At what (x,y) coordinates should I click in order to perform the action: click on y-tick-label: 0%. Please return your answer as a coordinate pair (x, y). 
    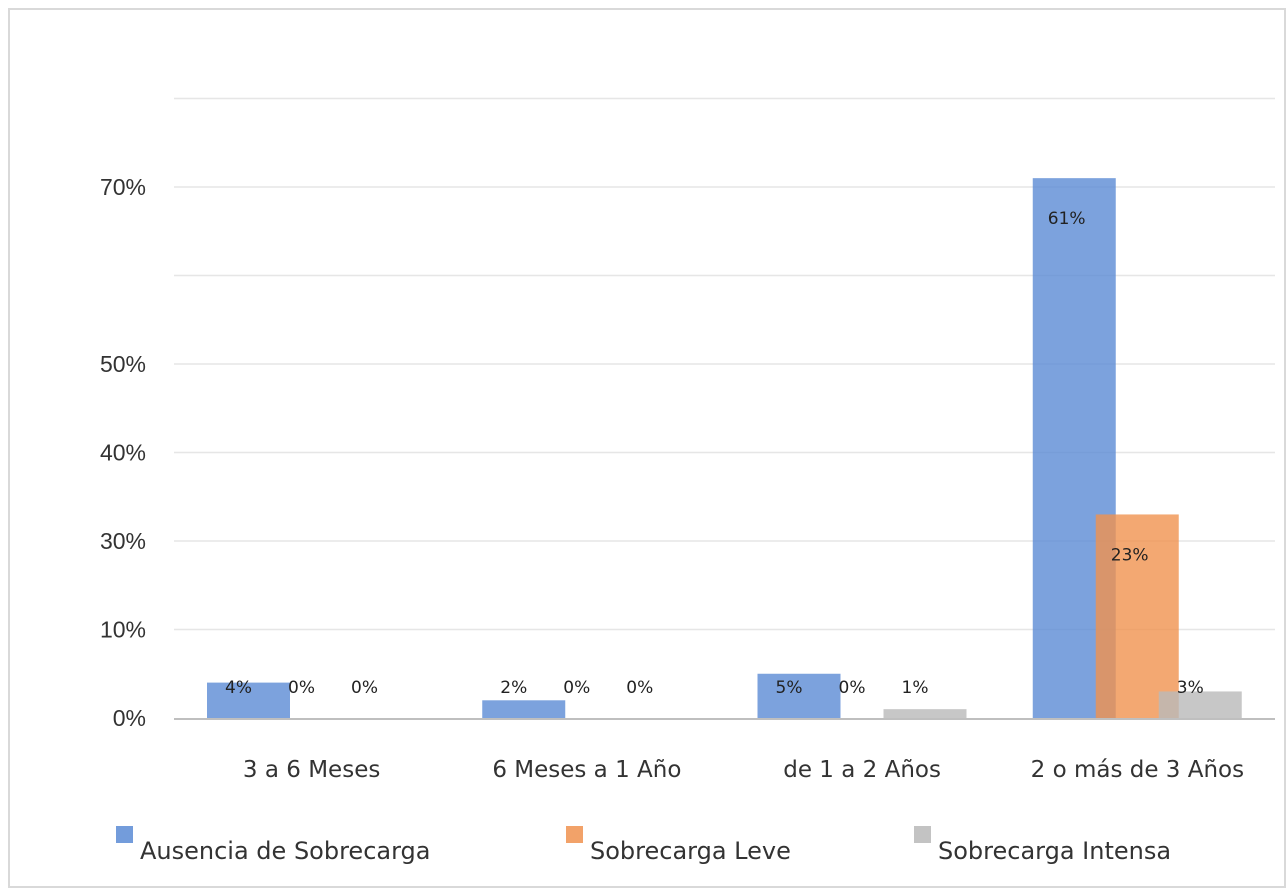
    Looking at the image, I should click on (129, 718).